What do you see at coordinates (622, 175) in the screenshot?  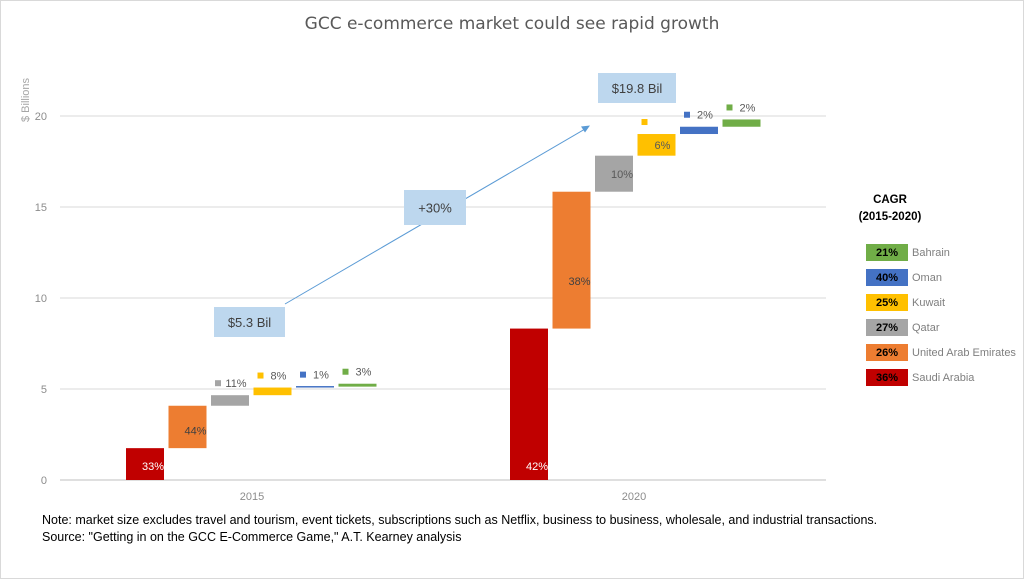 I see `data-label: 10%` at bounding box center [622, 175].